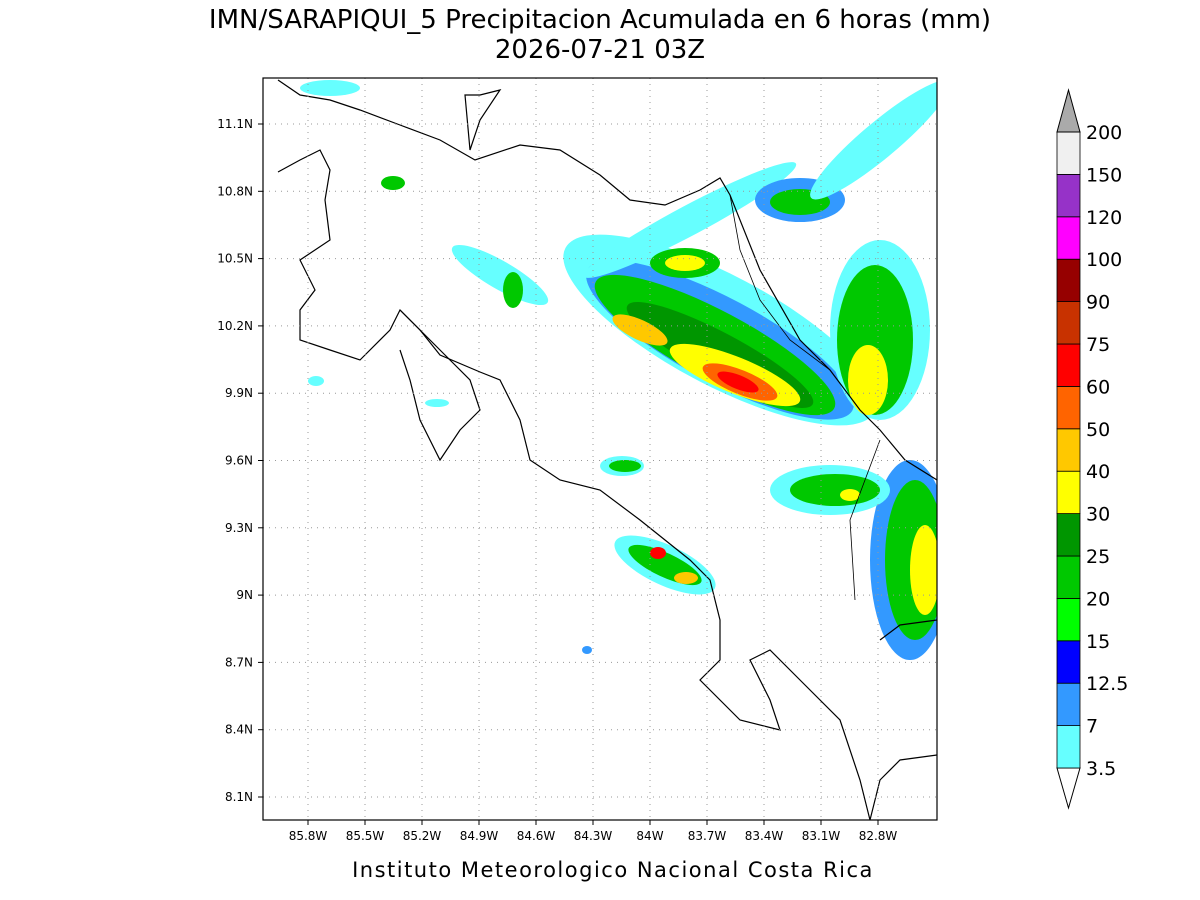  I want to click on colorbar-label: 120, so click(1104, 218).